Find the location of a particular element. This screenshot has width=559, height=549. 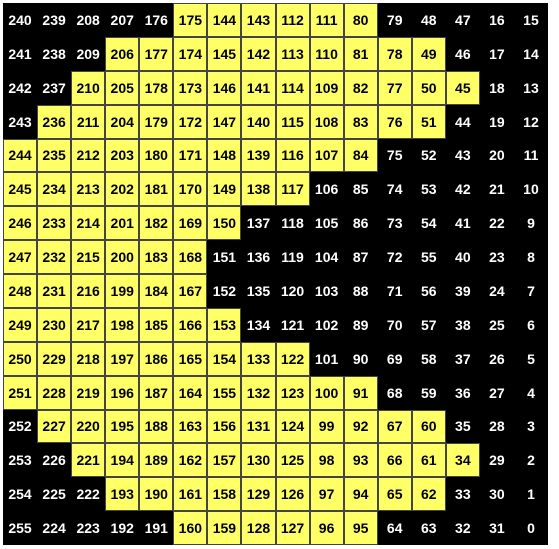

grid-cell: 40 is located at coordinates (462, 257).